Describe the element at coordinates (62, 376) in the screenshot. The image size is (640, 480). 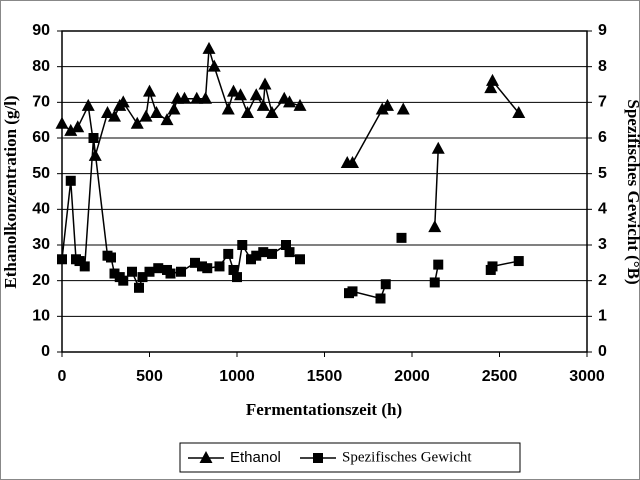
I see `x-tick-label: 0` at that location.